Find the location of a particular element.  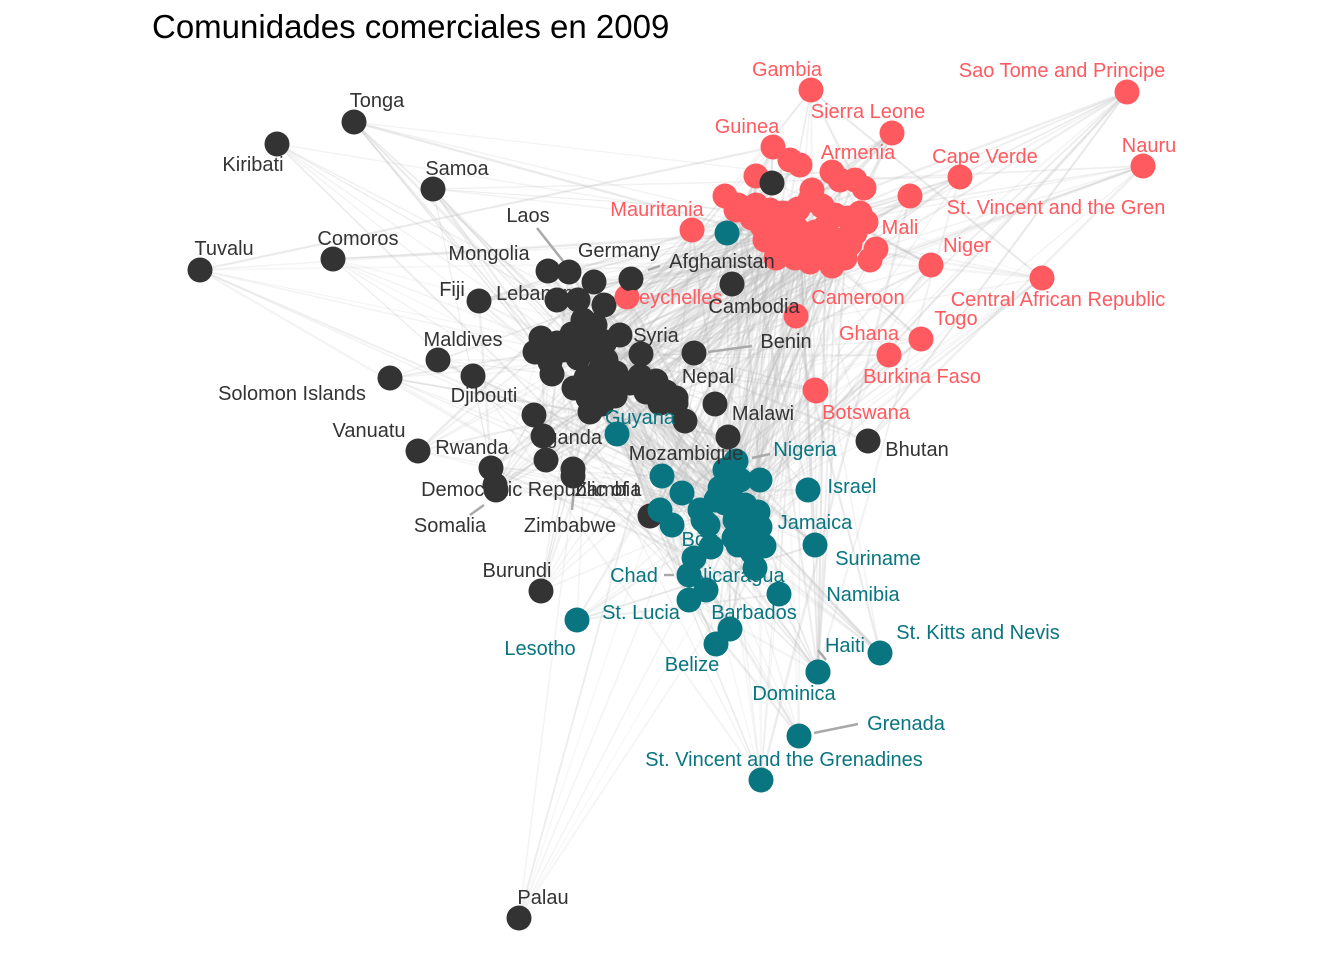

node-namibia is located at coordinates (779, 594).